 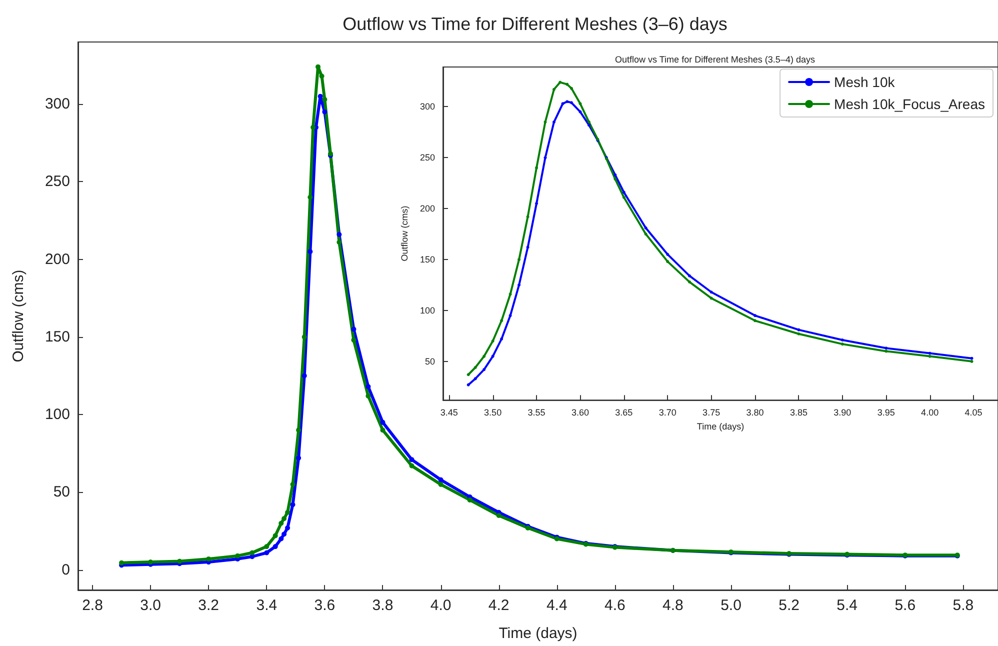 What do you see at coordinates (557, 605) in the screenshot?
I see `x-tick-label: 4.4` at bounding box center [557, 605].